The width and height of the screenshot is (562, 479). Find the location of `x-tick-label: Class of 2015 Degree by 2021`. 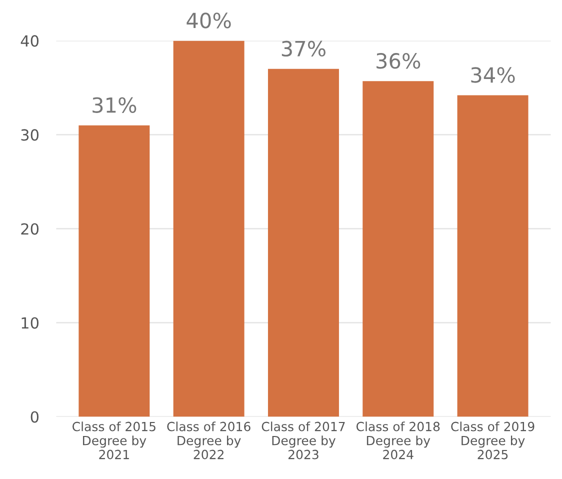

x-tick-label: Class of 2015 Degree by 2021 is located at coordinates (114, 441).